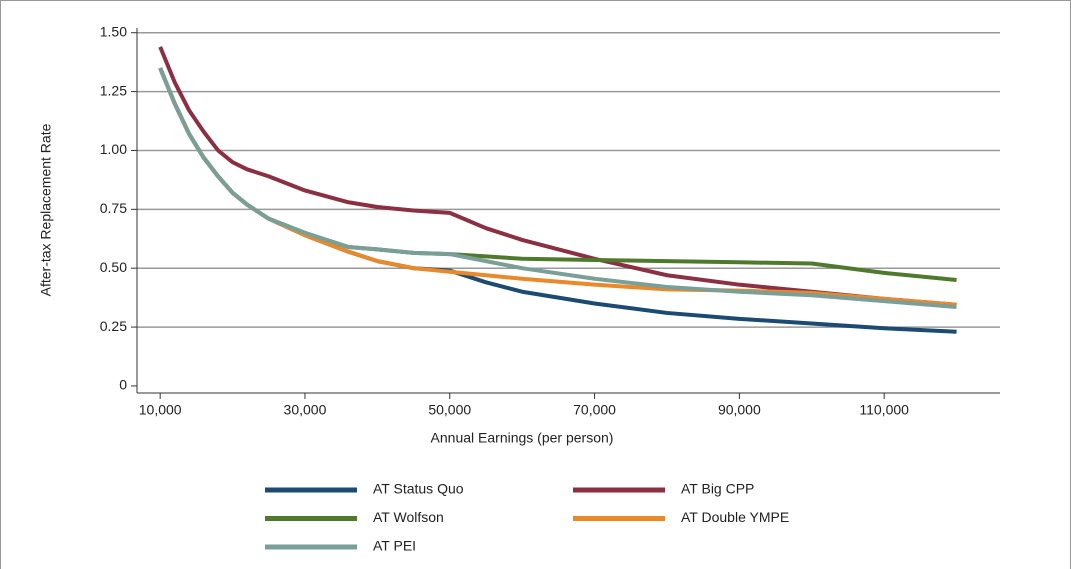 This screenshot has height=569, width=1071. Describe the element at coordinates (113, 326) in the screenshot. I see `y-tick-label: 0.25` at that location.